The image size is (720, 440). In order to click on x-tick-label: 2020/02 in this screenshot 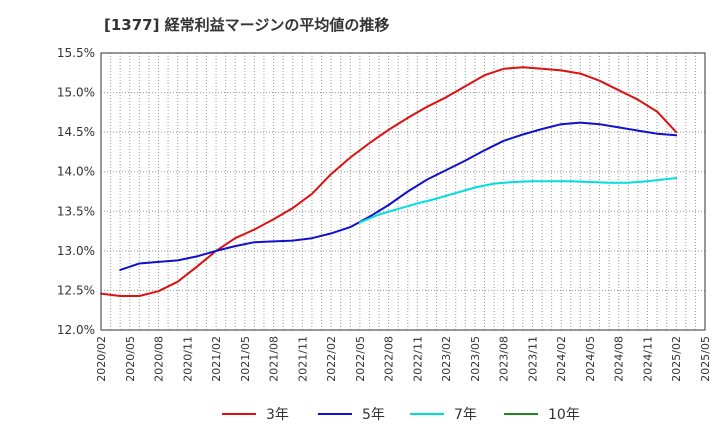, I will do `click(101, 359)`.